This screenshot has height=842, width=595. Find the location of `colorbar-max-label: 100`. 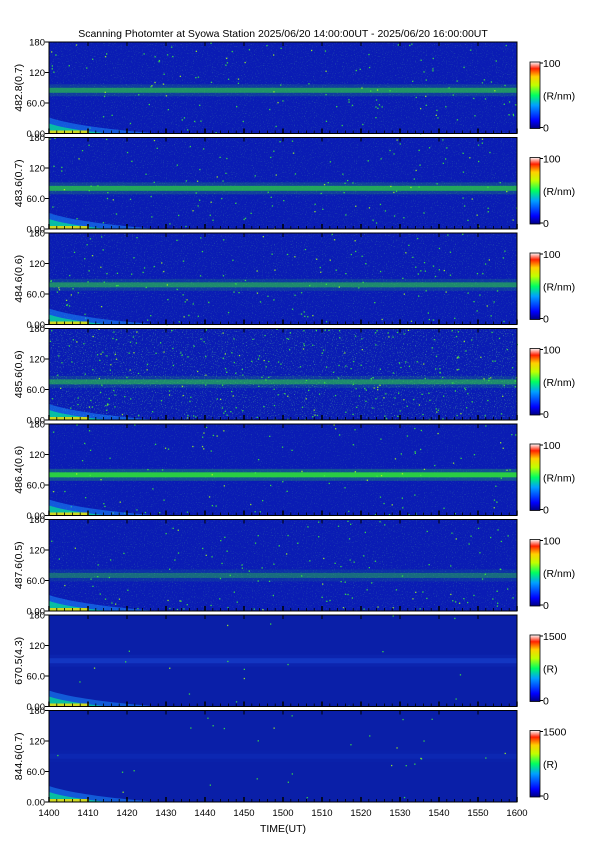

colorbar-max-label: 100 is located at coordinates (552, 64).